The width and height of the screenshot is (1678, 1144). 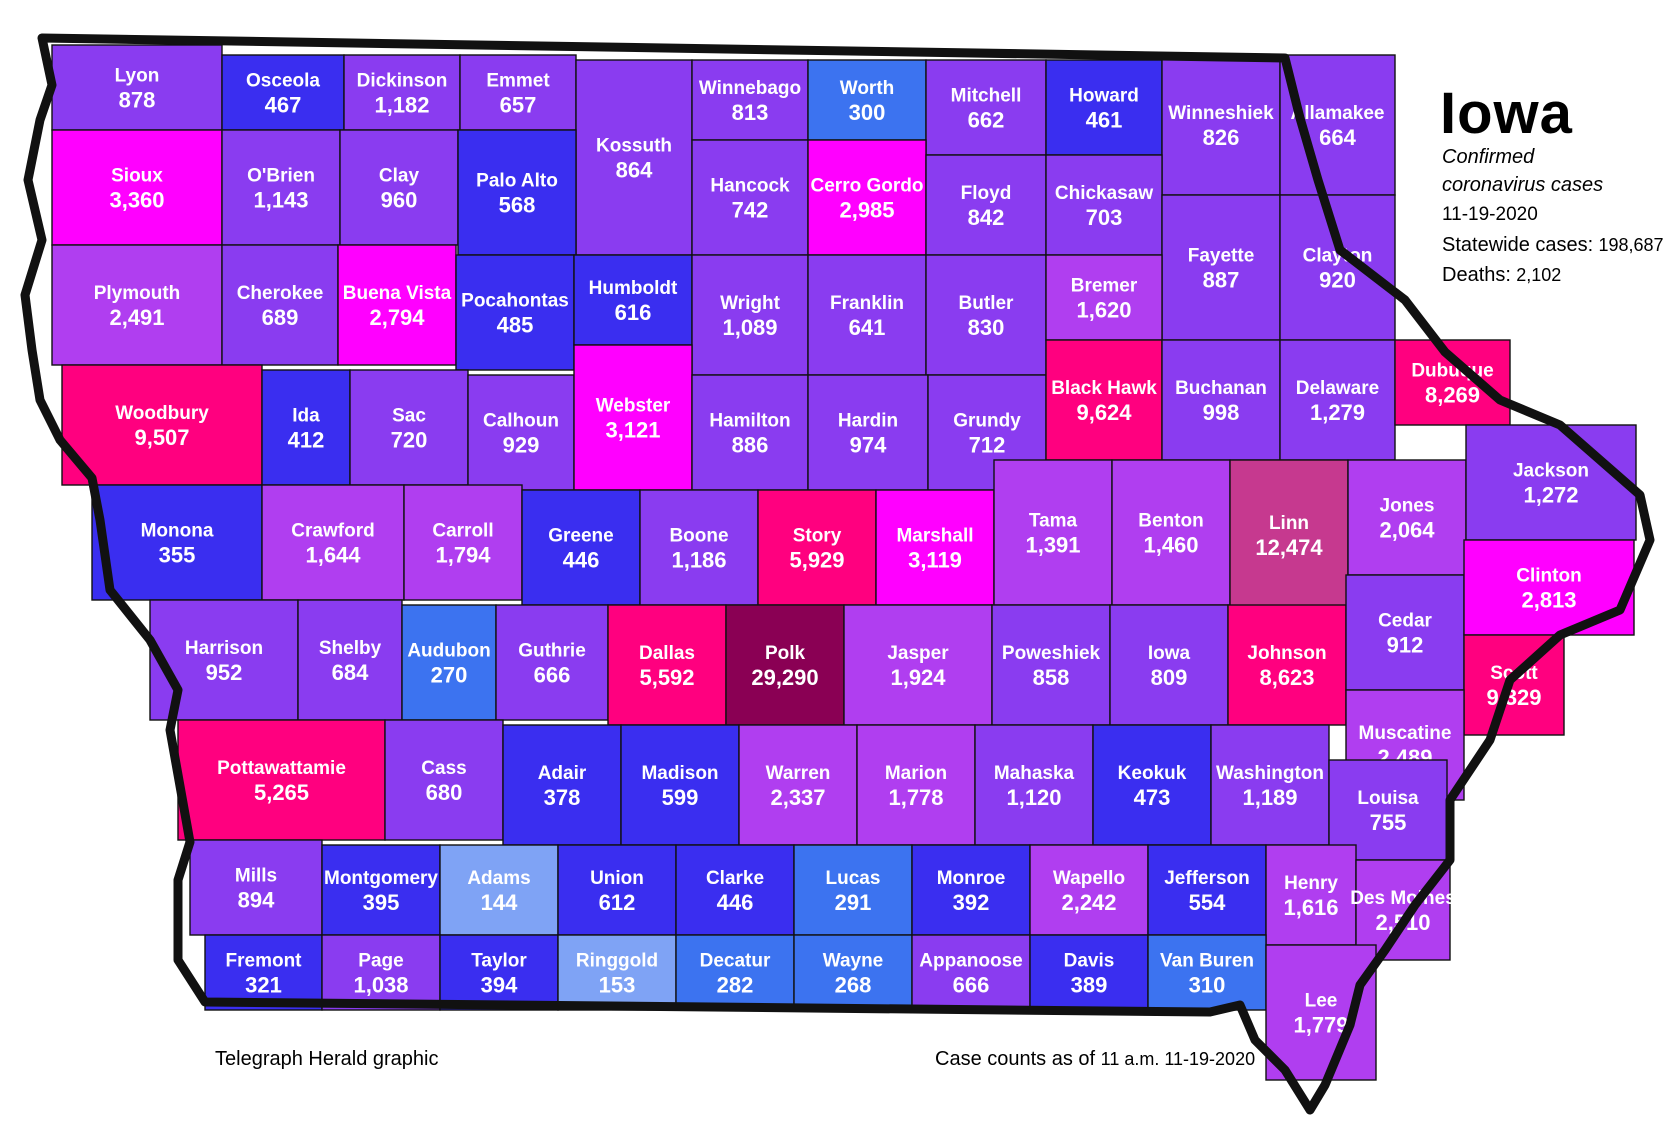 What do you see at coordinates (1152, 773) in the screenshot?
I see `county-name: Keokuk` at bounding box center [1152, 773].